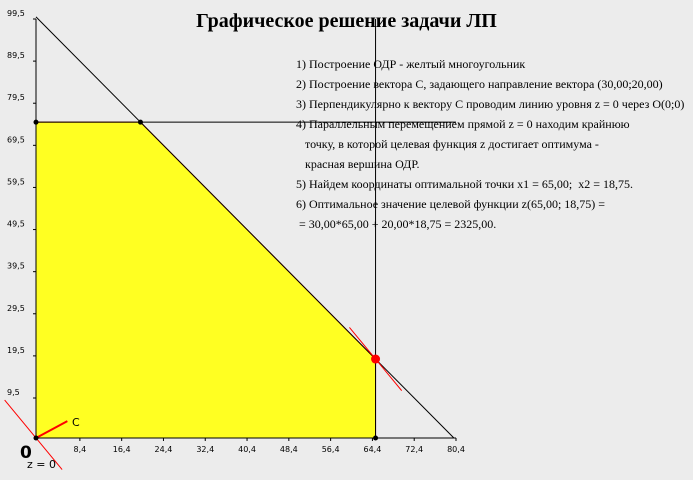  I want to click on y-tick-label: 79,5, so click(16, 97).